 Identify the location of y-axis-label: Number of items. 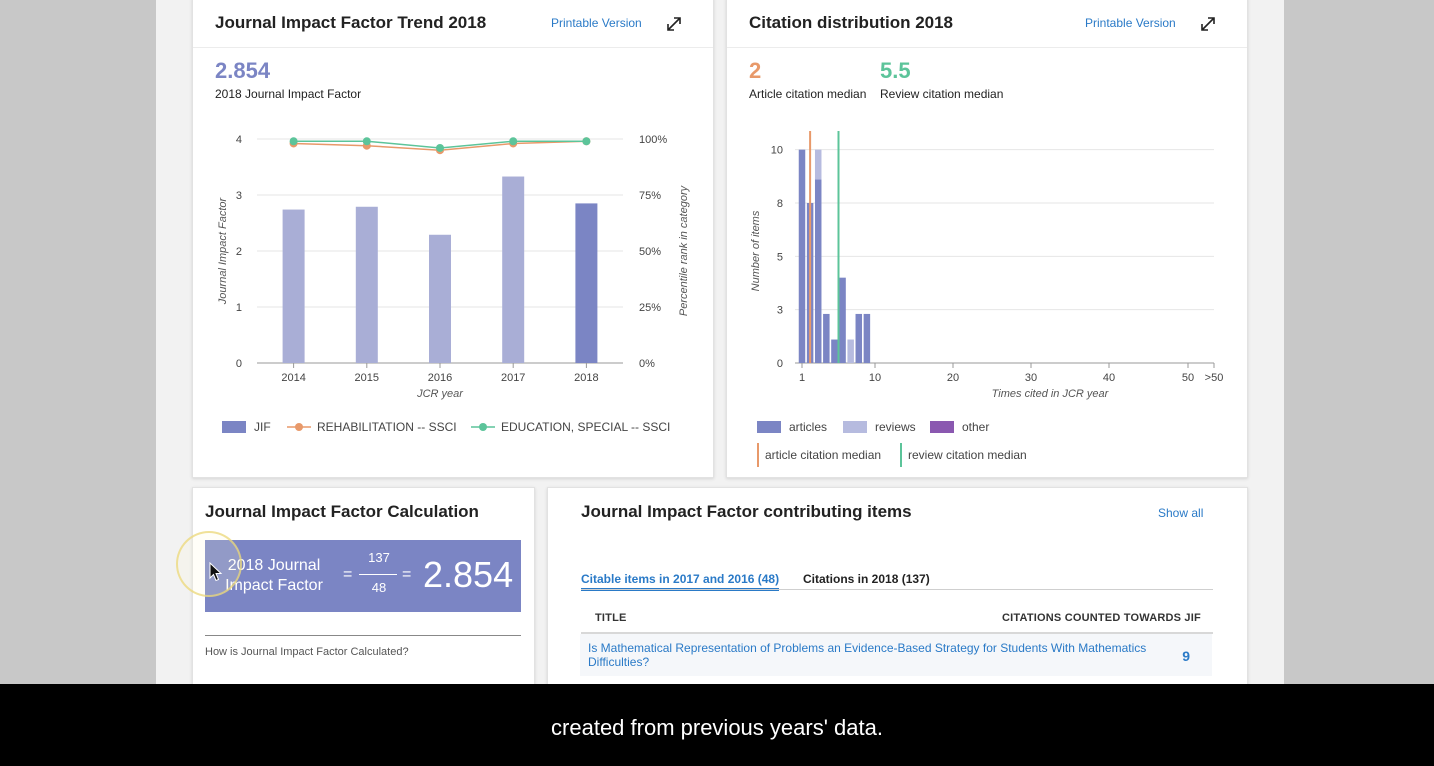
(756, 250).